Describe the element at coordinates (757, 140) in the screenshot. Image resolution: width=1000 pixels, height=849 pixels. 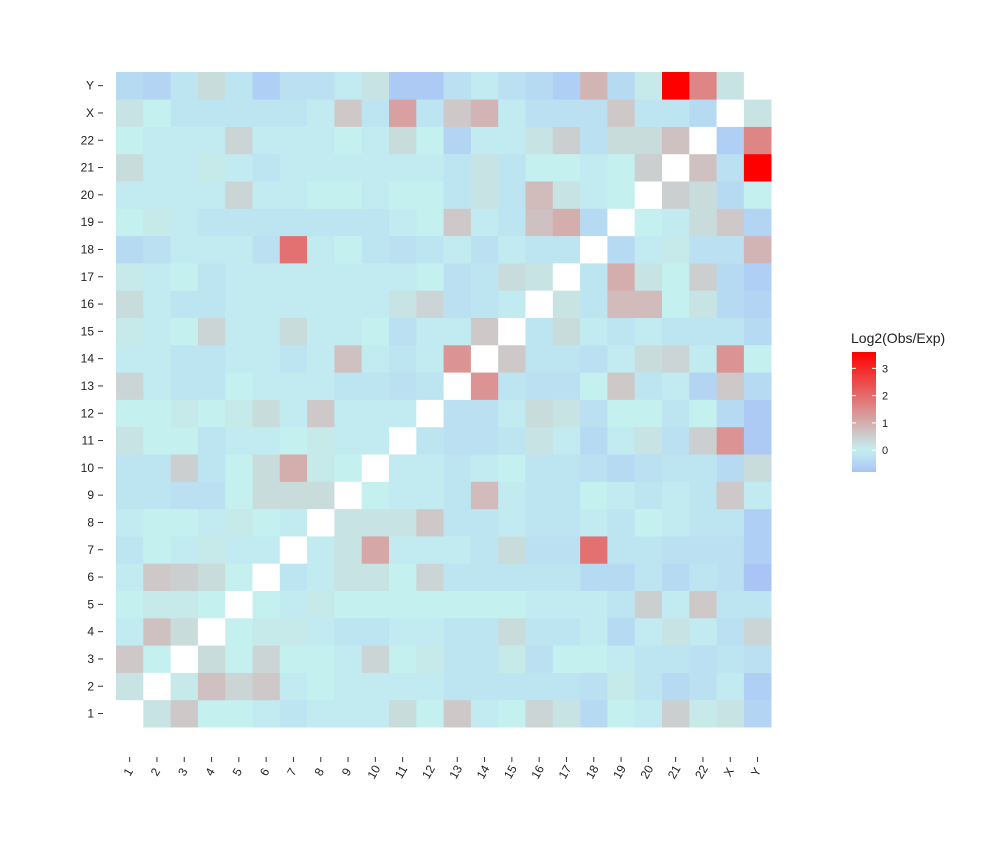
I see `heatmap-cell-22-Y` at that location.